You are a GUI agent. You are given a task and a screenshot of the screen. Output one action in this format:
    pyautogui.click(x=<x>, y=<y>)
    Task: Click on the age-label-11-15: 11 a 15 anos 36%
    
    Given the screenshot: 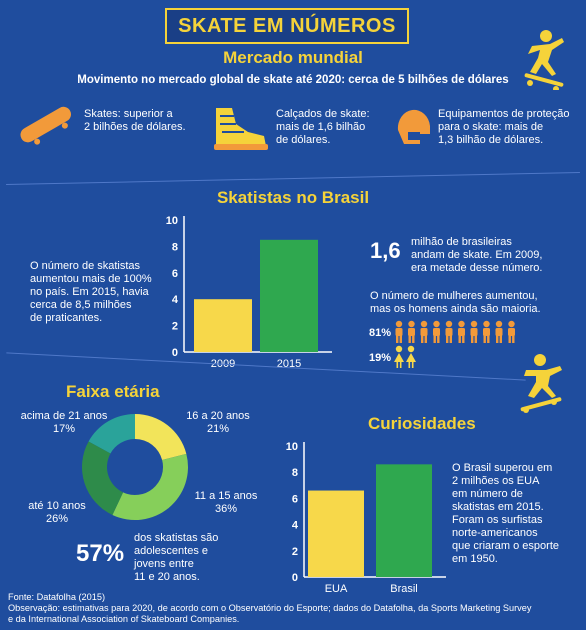 What is the action you would take?
    pyautogui.click(x=226, y=502)
    